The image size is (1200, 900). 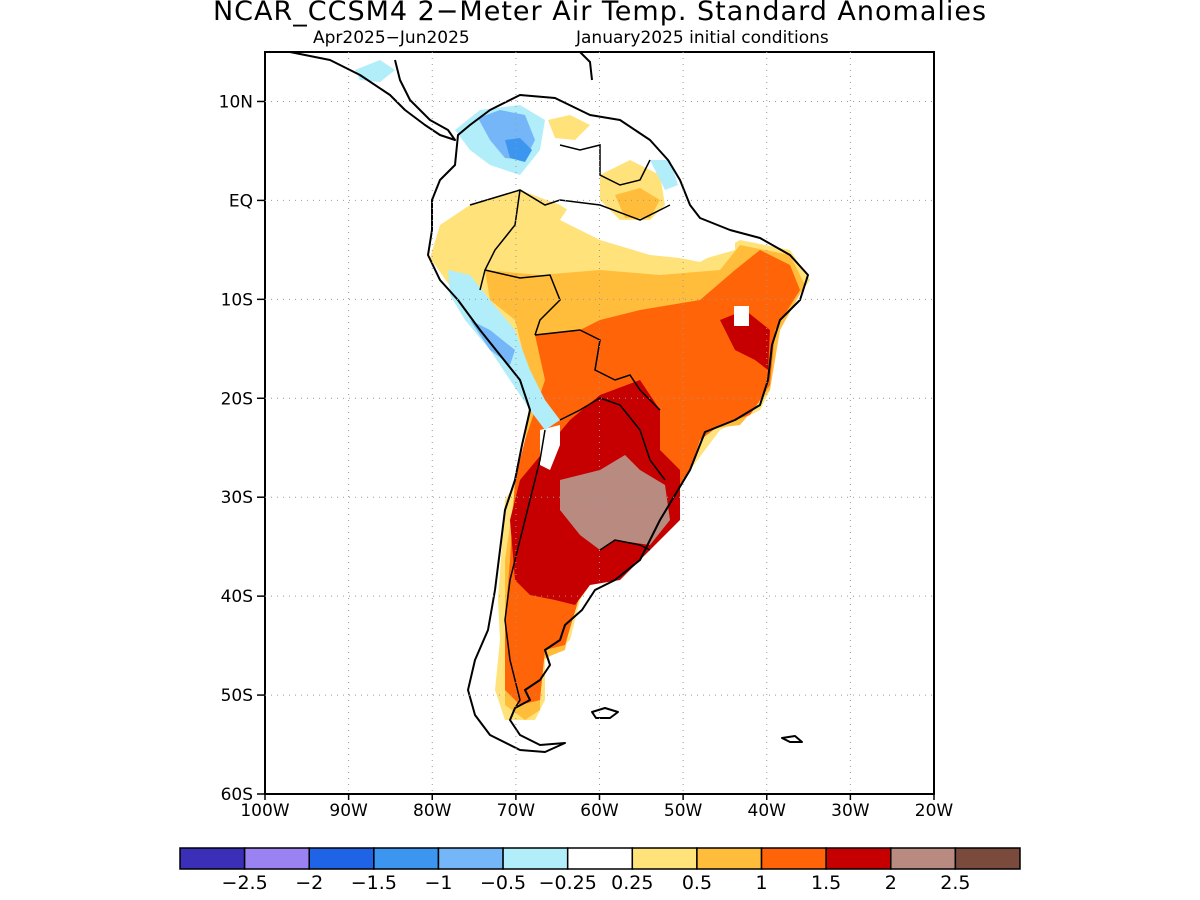 I want to click on initial-conditions-subtitle: January2025 initial conditions, so click(x=702, y=38).